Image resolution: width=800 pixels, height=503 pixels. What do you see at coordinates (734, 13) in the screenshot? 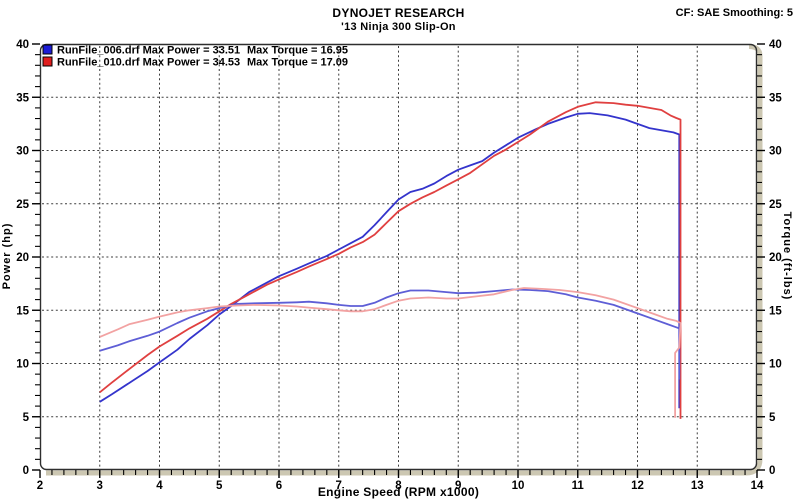
I see `correction-smoothing-note: CF: SAE Smoothing: 5` at bounding box center [734, 13].